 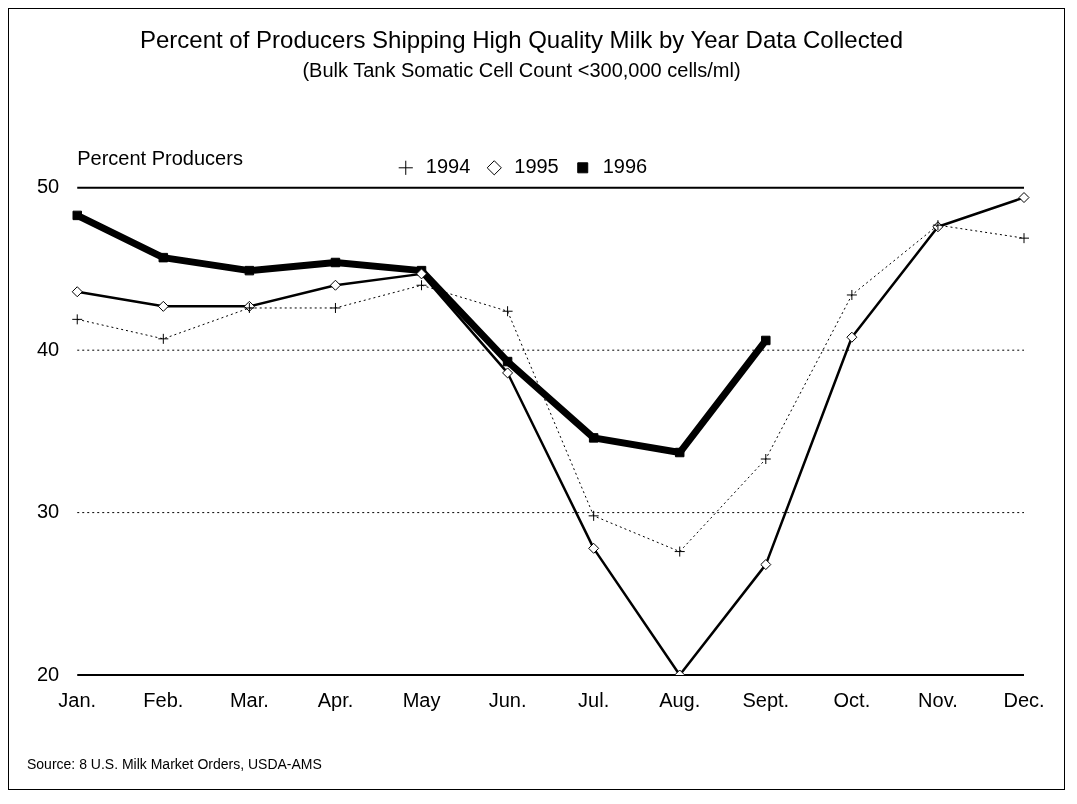 I want to click on x-tick-label: Dec., so click(x=1024, y=699).